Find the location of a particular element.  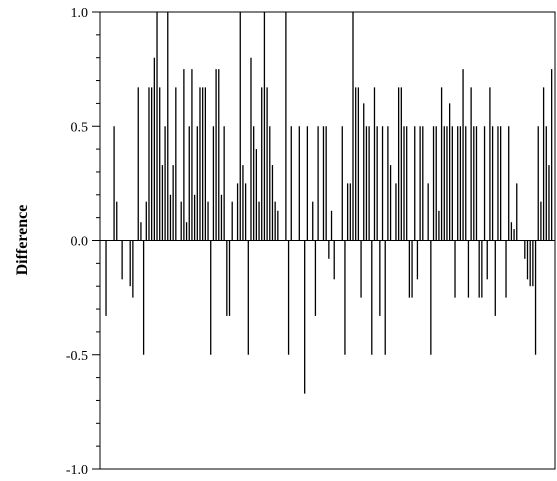

y-tick-label: 0.5 is located at coordinates (80, 127).